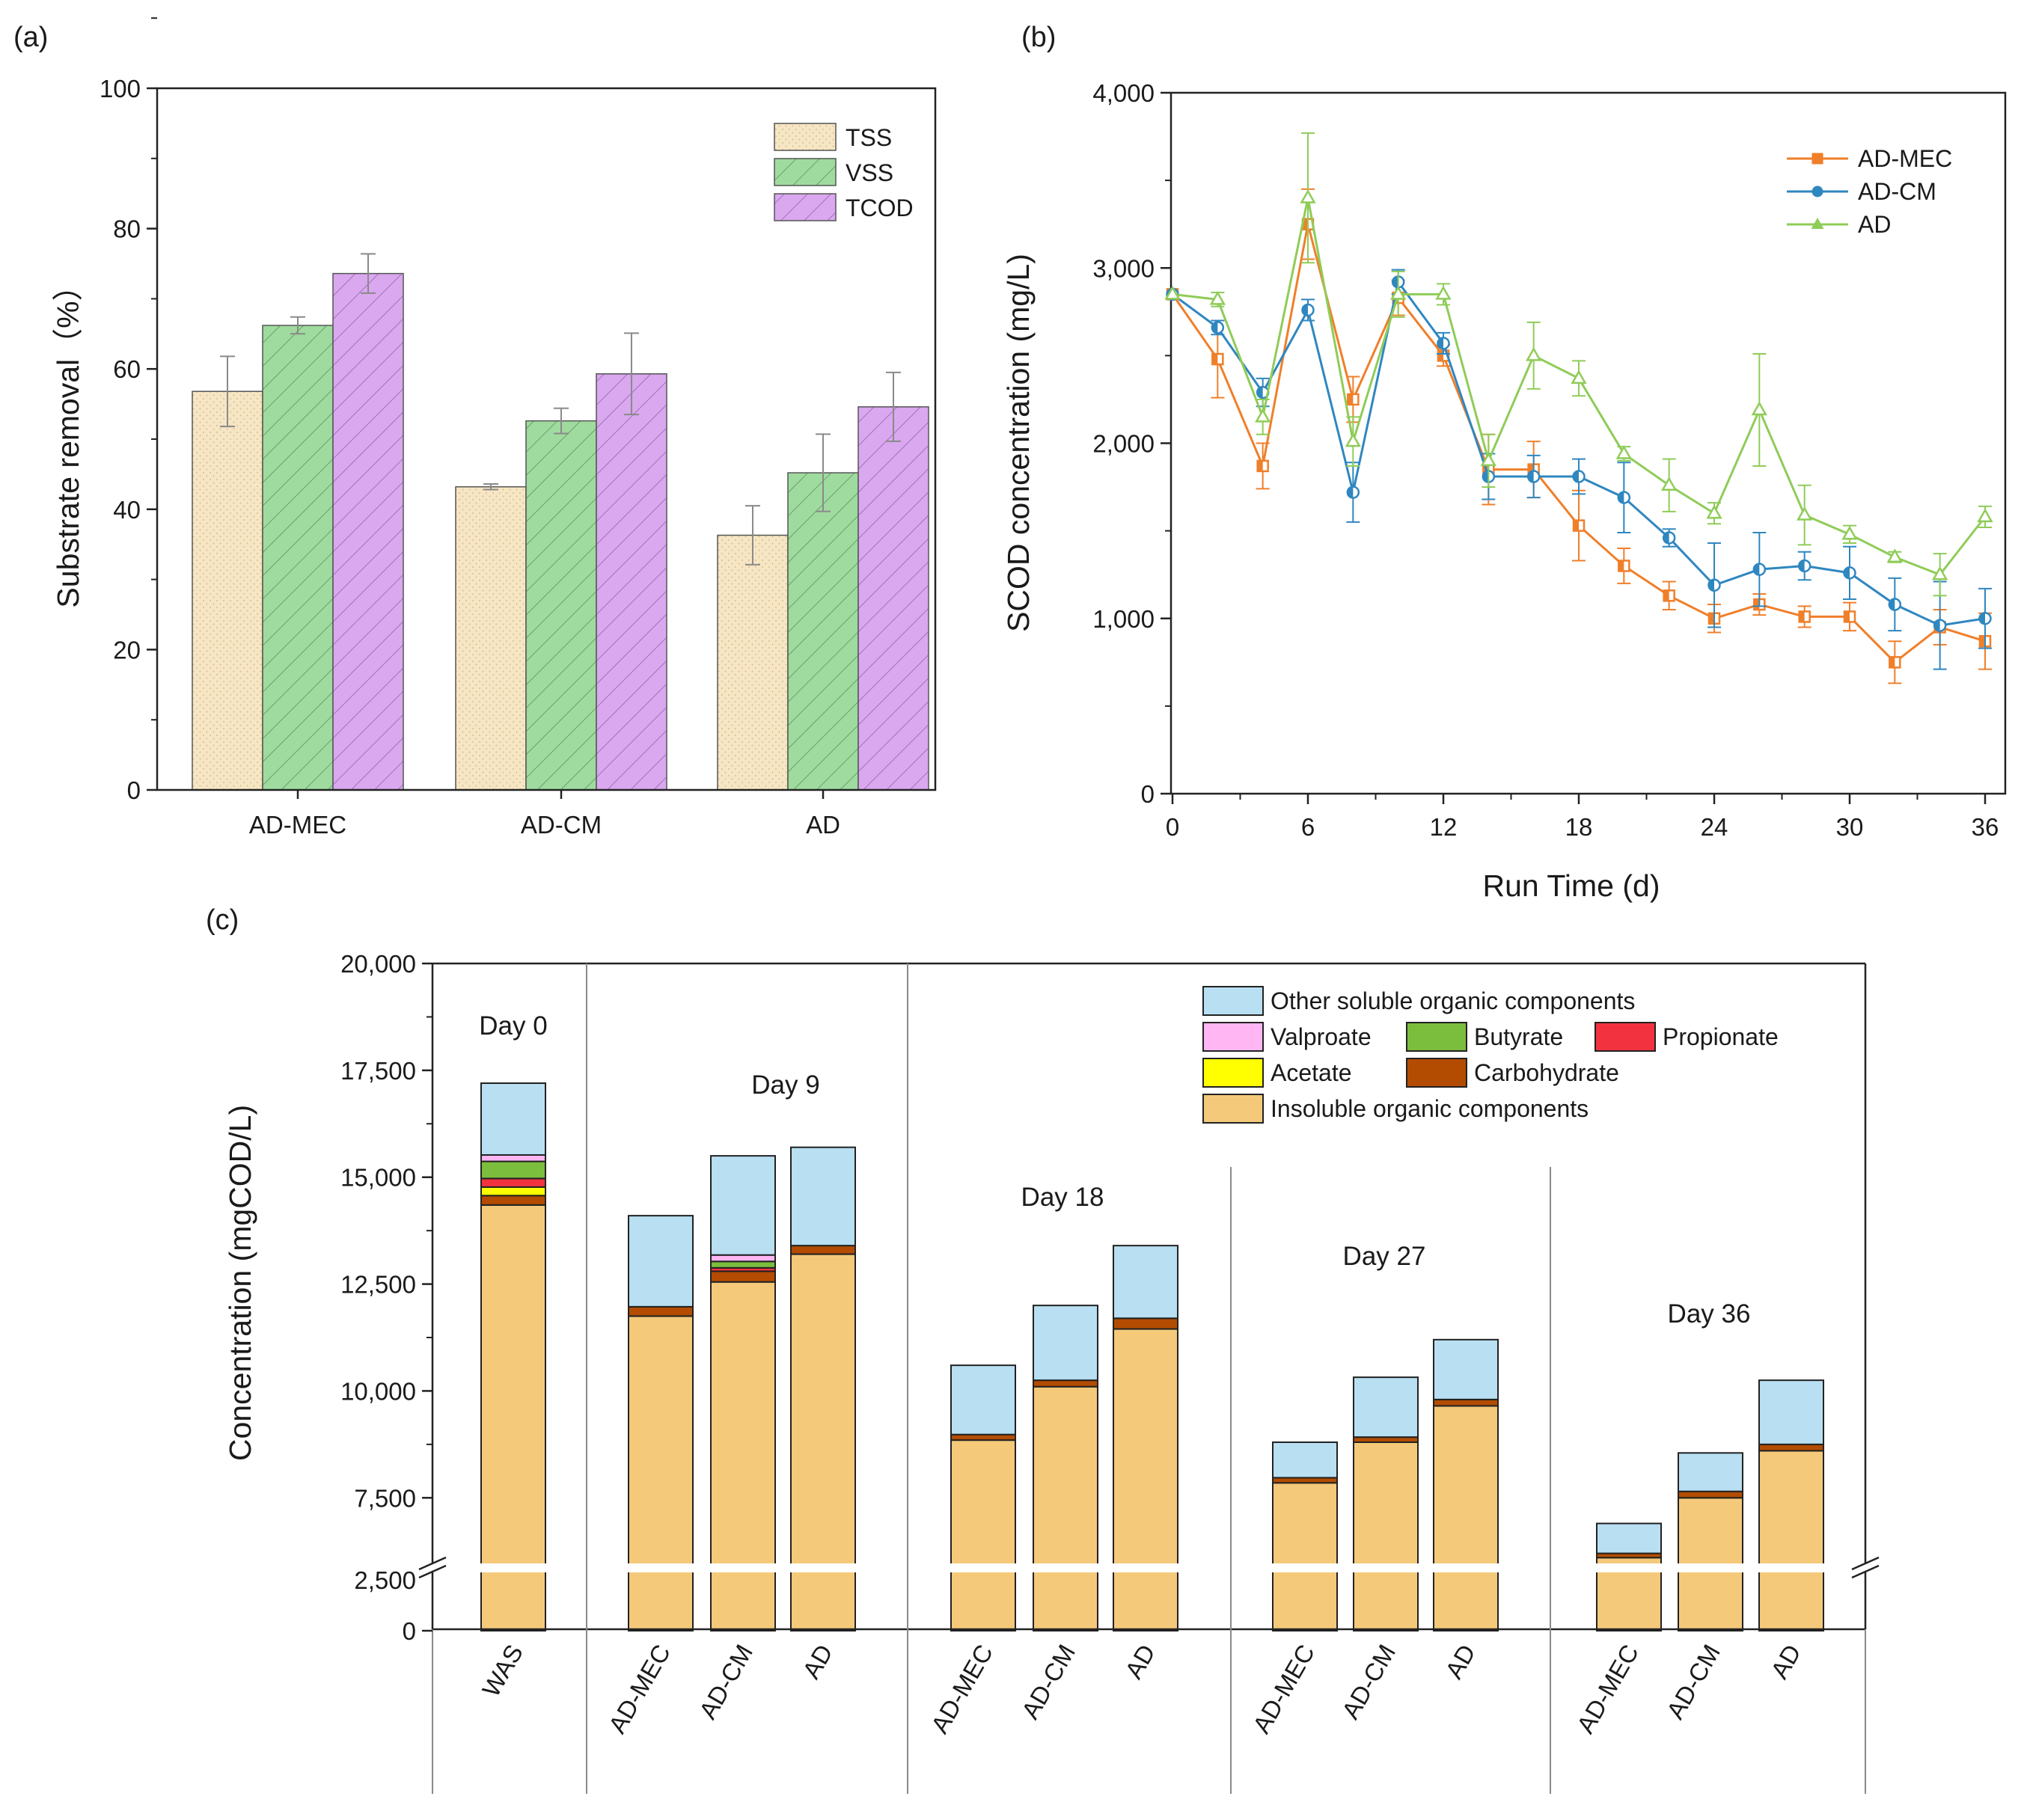 The height and width of the screenshot is (1820, 2021). Describe the element at coordinates (561, 605) in the screenshot. I see `bar-vss` at that location.